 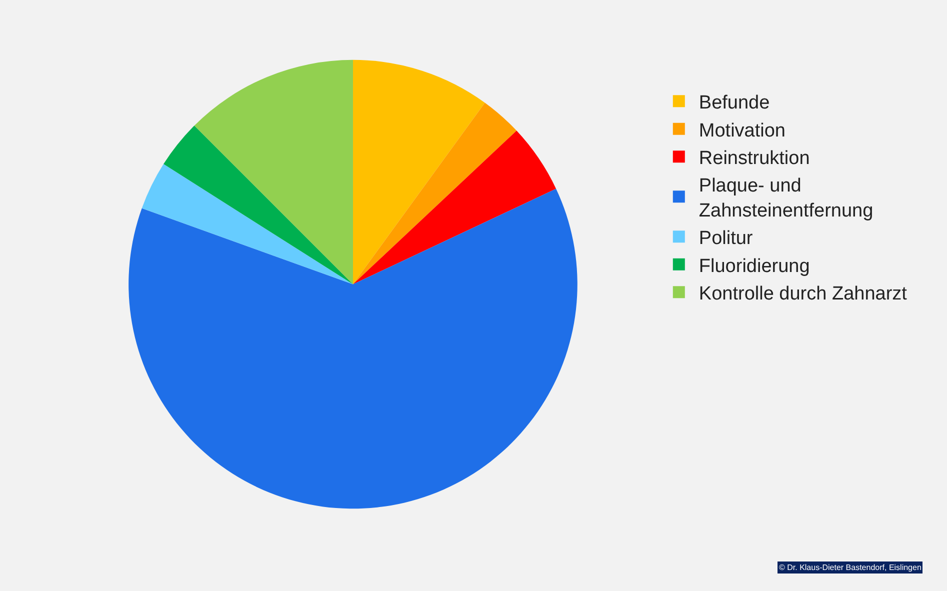 I want to click on legend-label: Plaque- und Zahnsteinentfernung, so click(x=786, y=199).